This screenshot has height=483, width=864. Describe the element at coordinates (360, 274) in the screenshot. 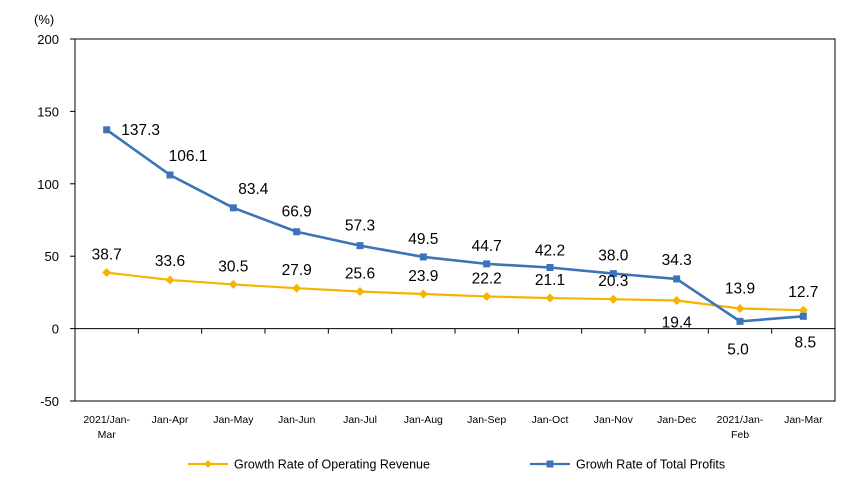

I see `data-label: 25.6` at that location.